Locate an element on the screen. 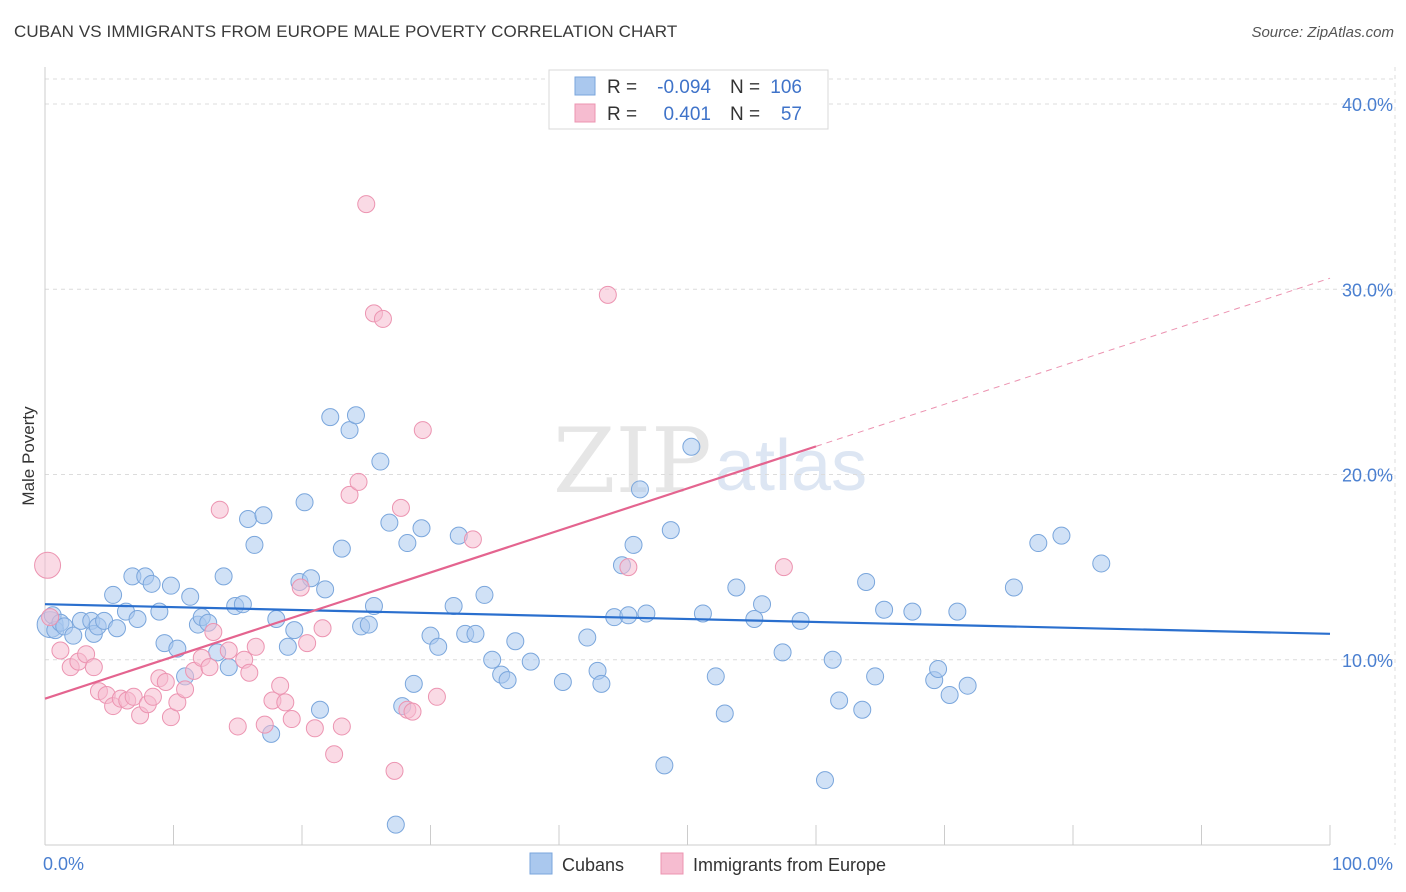 The image size is (1406, 892). y-tick-label-0: 10.0% is located at coordinates (1367, 661).